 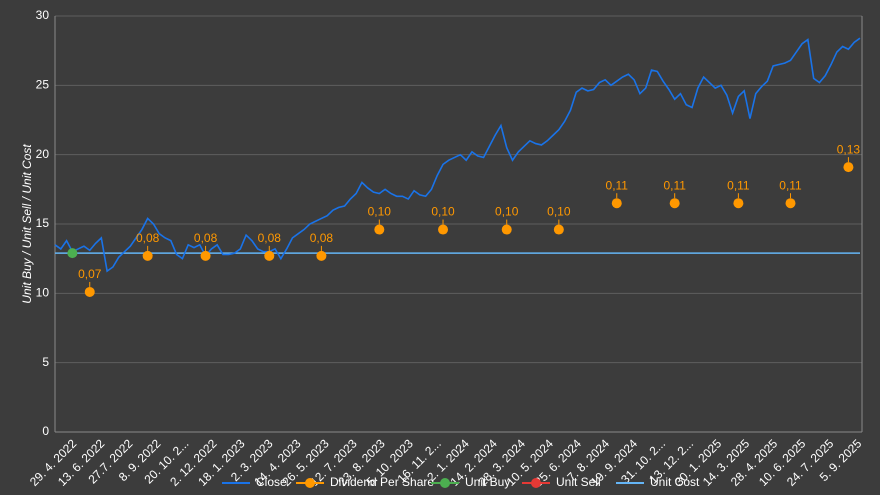 I want to click on point-label: 0,13, so click(x=849, y=149).